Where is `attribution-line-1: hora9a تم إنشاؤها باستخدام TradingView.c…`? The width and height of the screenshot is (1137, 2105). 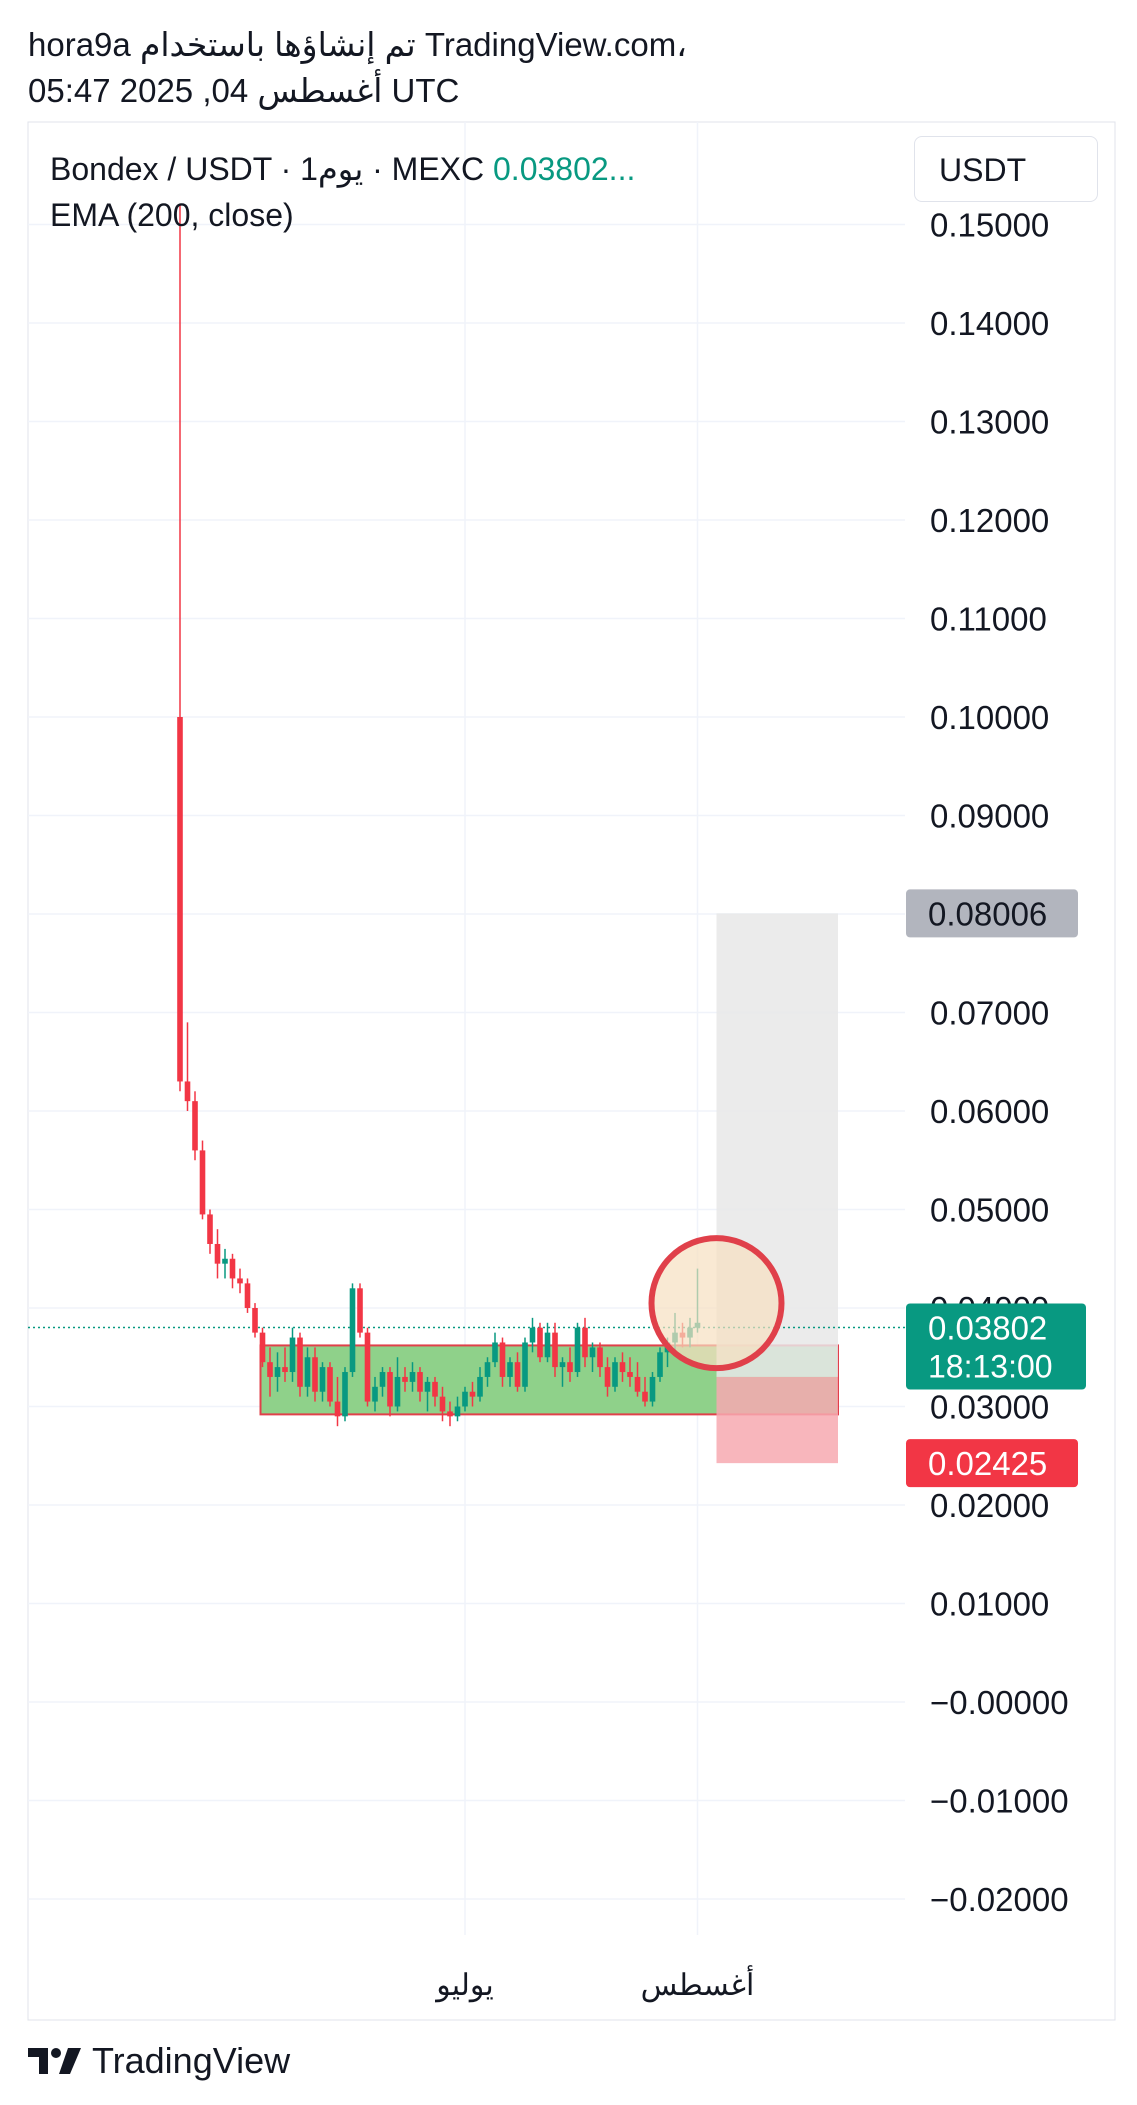
attribution-line-1: hora9a تم إنشاؤها باستخدام TradingView.c… is located at coordinates (357, 44).